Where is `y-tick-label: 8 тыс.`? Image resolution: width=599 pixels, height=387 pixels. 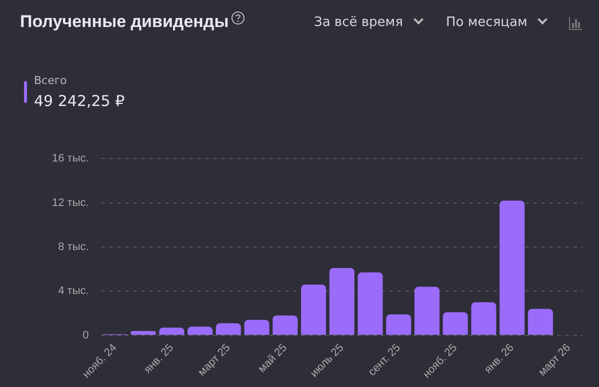 y-tick-label: 8 тыс. is located at coordinates (73, 247).